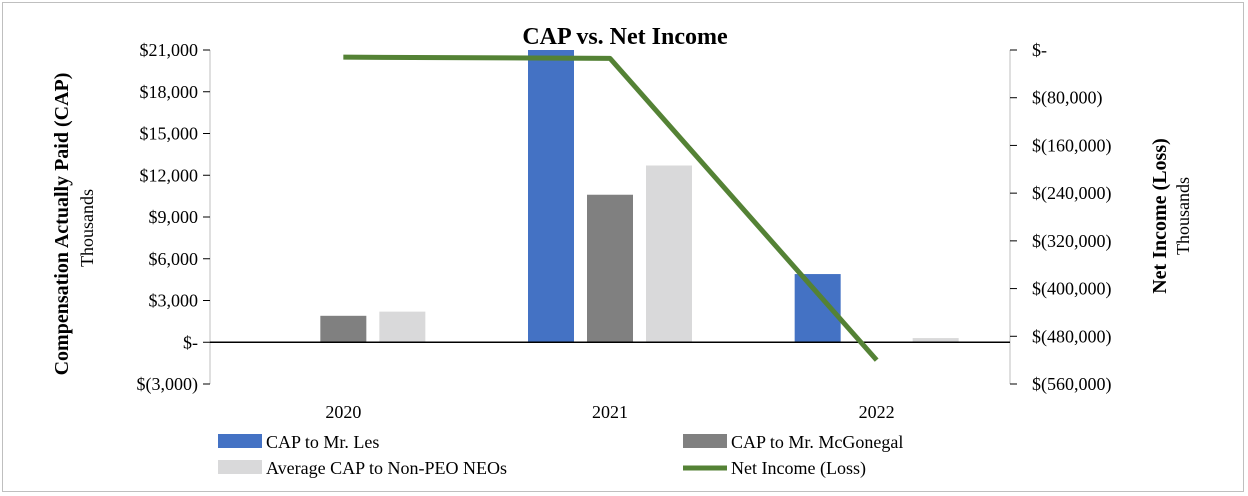  I want to click on left-axis-label: Compensation Actually Paid (CAP), so click(62, 224).